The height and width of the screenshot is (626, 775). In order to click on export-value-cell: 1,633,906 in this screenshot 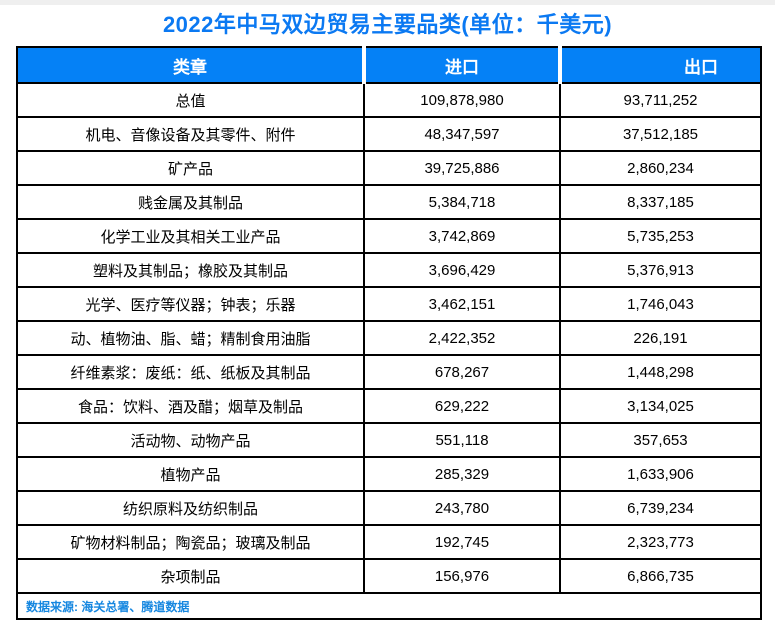, I will do `click(660, 474)`.